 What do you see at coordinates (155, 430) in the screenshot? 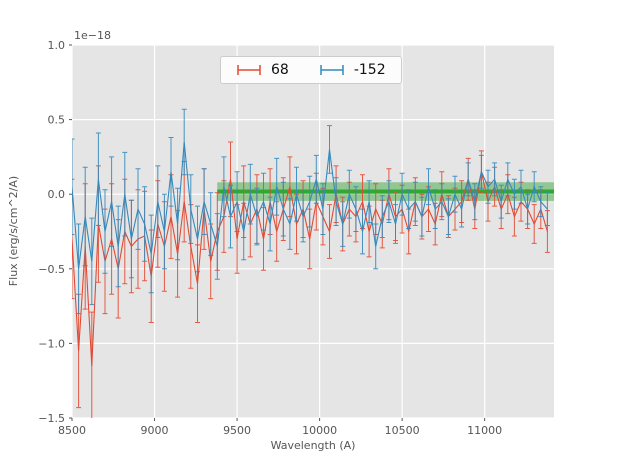
I see `x-tick-label: 9000` at bounding box center [155, 430].